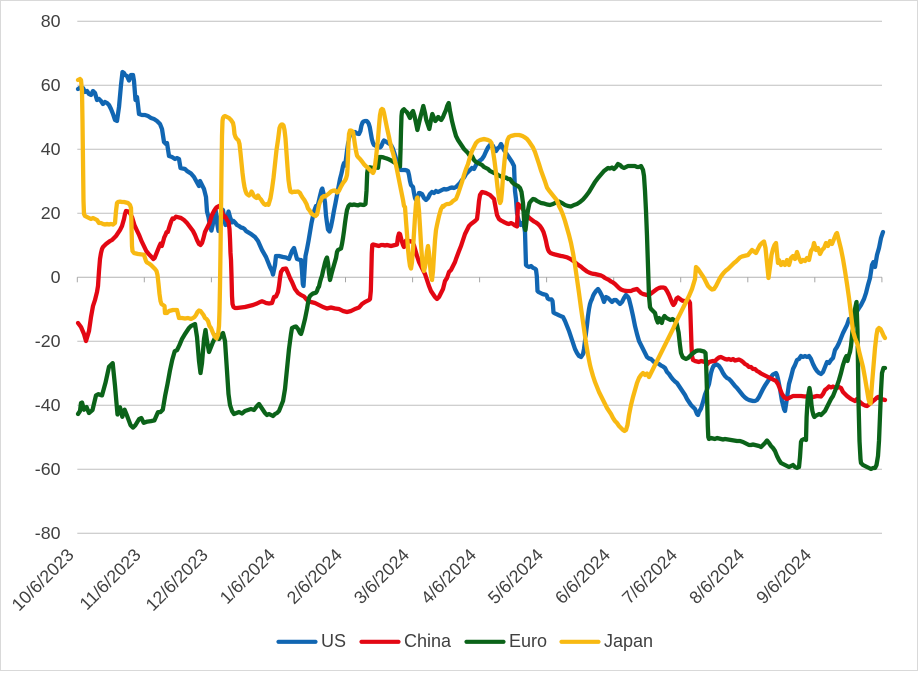 The height and width of the screenshot is (675, 918). I want to click on svg-text: -60, so click(48, 469).